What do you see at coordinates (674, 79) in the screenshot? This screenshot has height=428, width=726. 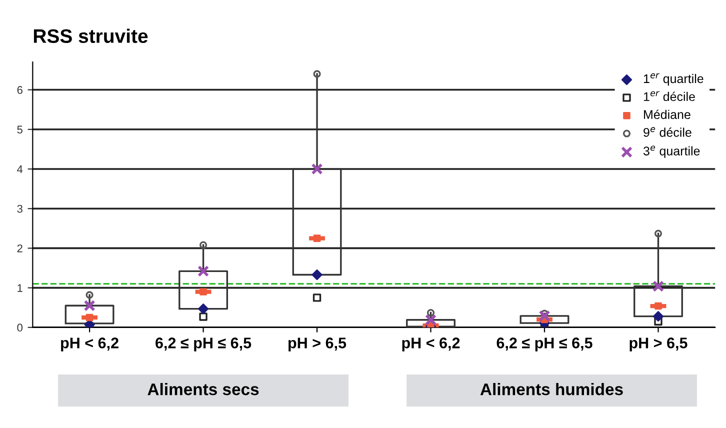 I see `legend-label: 1$^{er}$ quartile` at bounding box center [674, 79].